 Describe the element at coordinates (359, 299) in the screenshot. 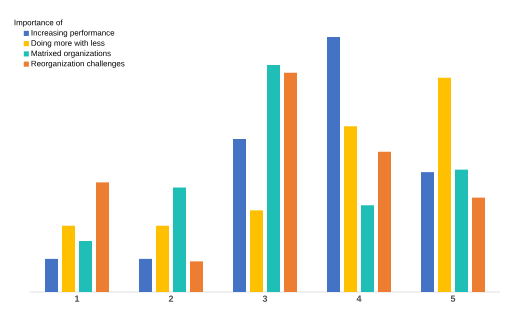

I see `x-tick-label: 4` at that location.